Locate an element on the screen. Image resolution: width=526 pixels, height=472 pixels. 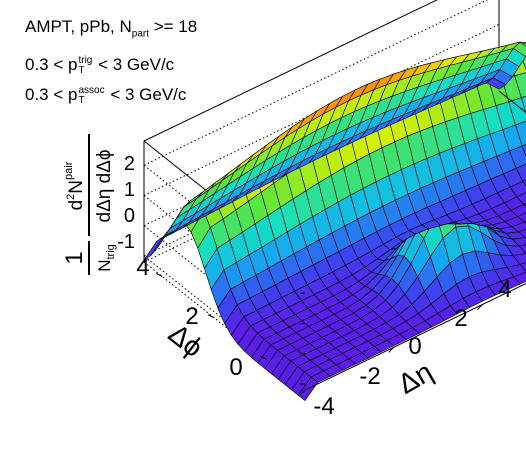
z-tick-label: 1 is located at coordinates (129, 190).